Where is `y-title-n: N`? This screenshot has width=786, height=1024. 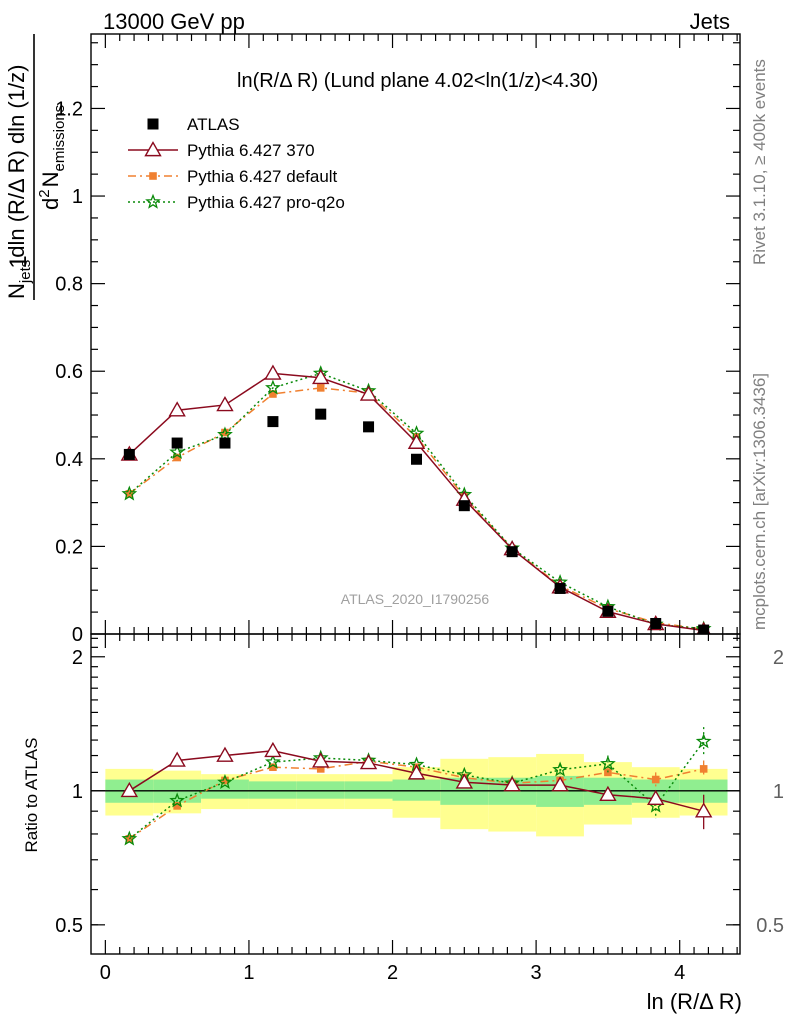 y-title-n: N is located at coordinates (50, 180).